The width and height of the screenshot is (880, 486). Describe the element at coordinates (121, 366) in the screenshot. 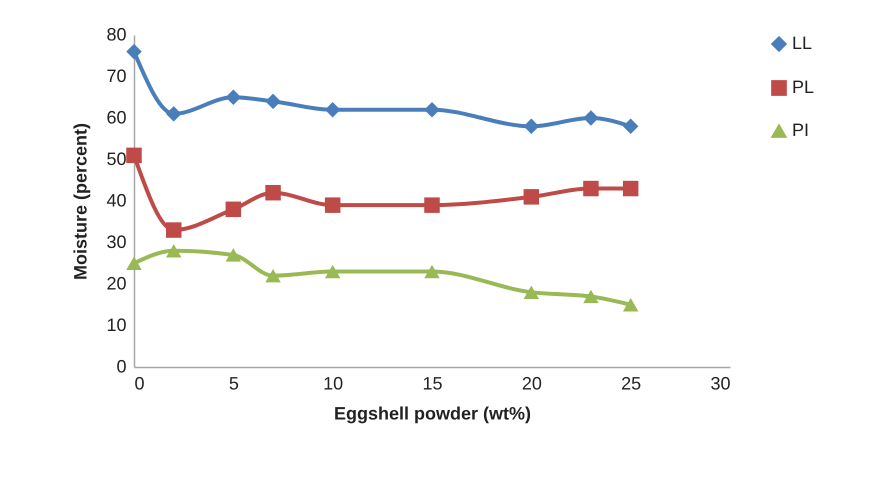

I see `y-tick-label: 0` at that location.